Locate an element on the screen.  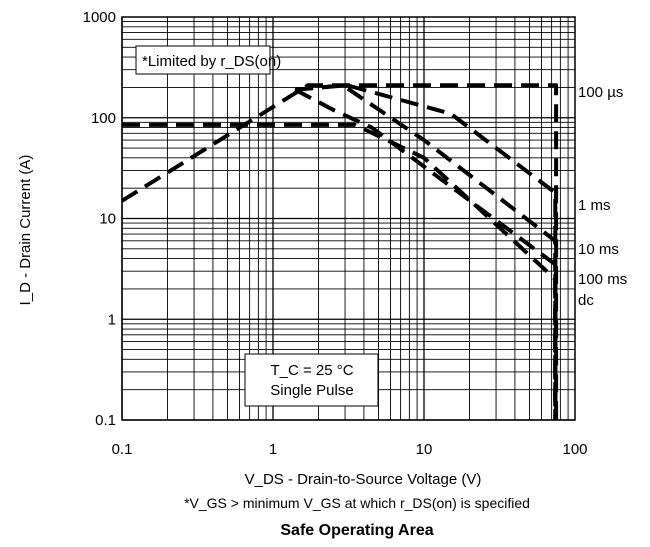
x-tick-label: 0.1 is located at coordinates (122, 449).